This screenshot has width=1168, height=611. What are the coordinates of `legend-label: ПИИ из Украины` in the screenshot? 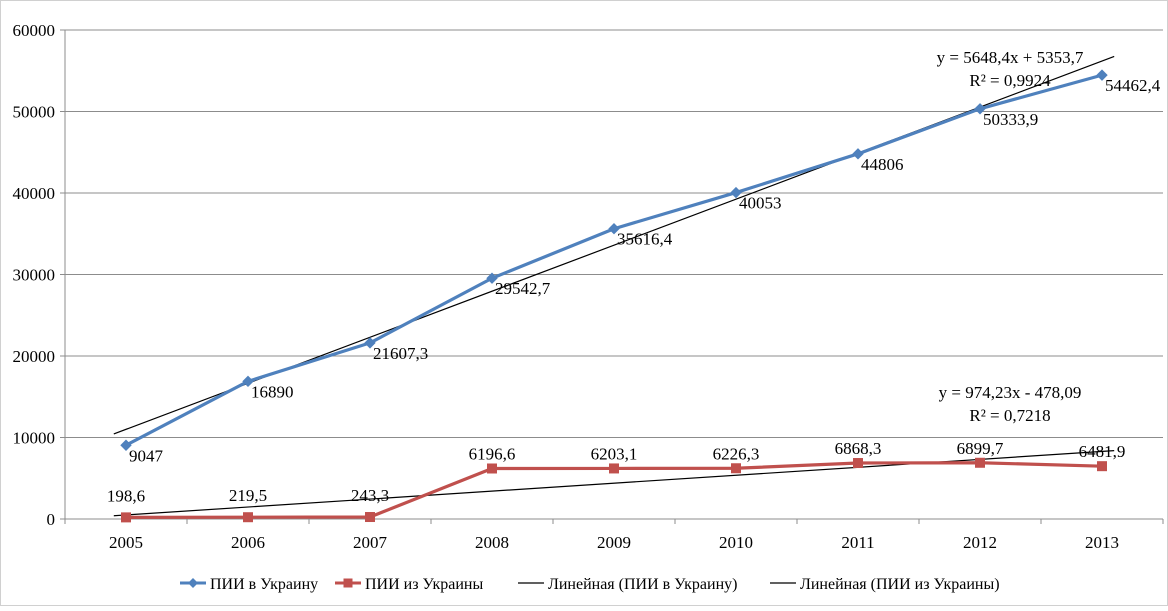 It's located at (424, 584).